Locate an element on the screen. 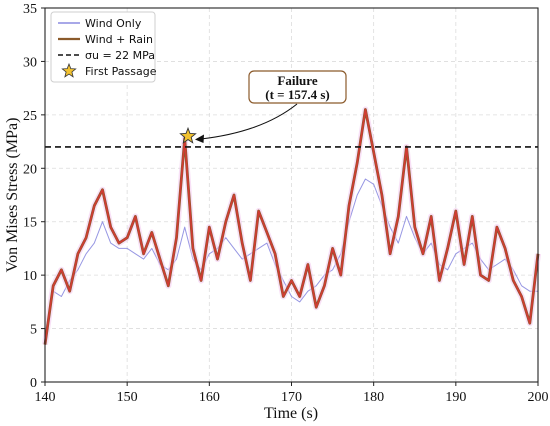 This screenshot has width=550, height=426. y-tick-label: 30 is located at coordinates (30, 62).